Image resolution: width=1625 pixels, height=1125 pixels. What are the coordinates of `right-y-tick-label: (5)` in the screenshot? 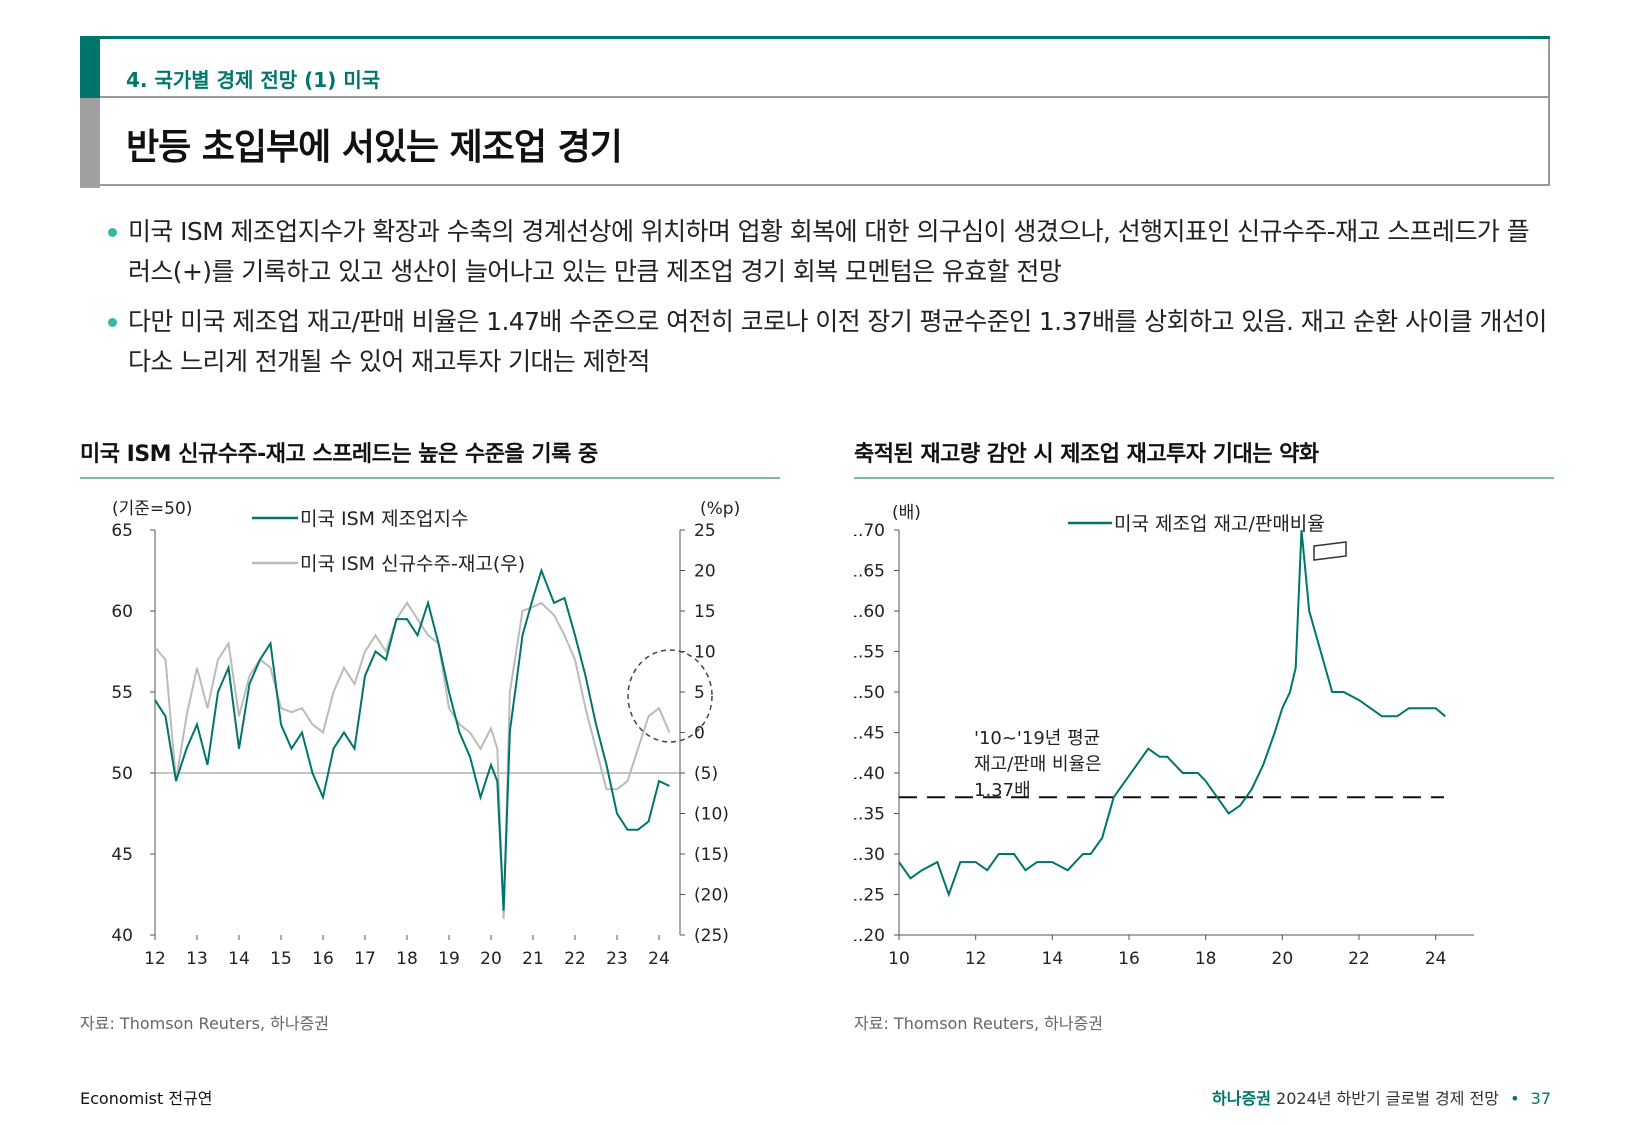 It's located at (706, 774).